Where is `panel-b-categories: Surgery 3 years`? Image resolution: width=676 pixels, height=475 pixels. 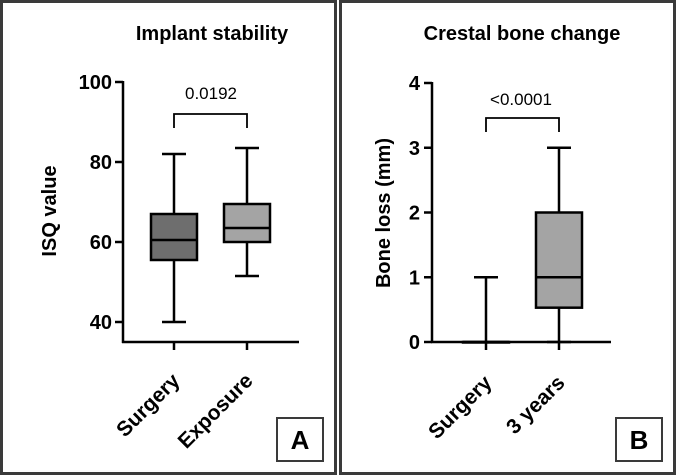 panel-b-categories: Surgery 3 years is located at coordinates (496, 407).